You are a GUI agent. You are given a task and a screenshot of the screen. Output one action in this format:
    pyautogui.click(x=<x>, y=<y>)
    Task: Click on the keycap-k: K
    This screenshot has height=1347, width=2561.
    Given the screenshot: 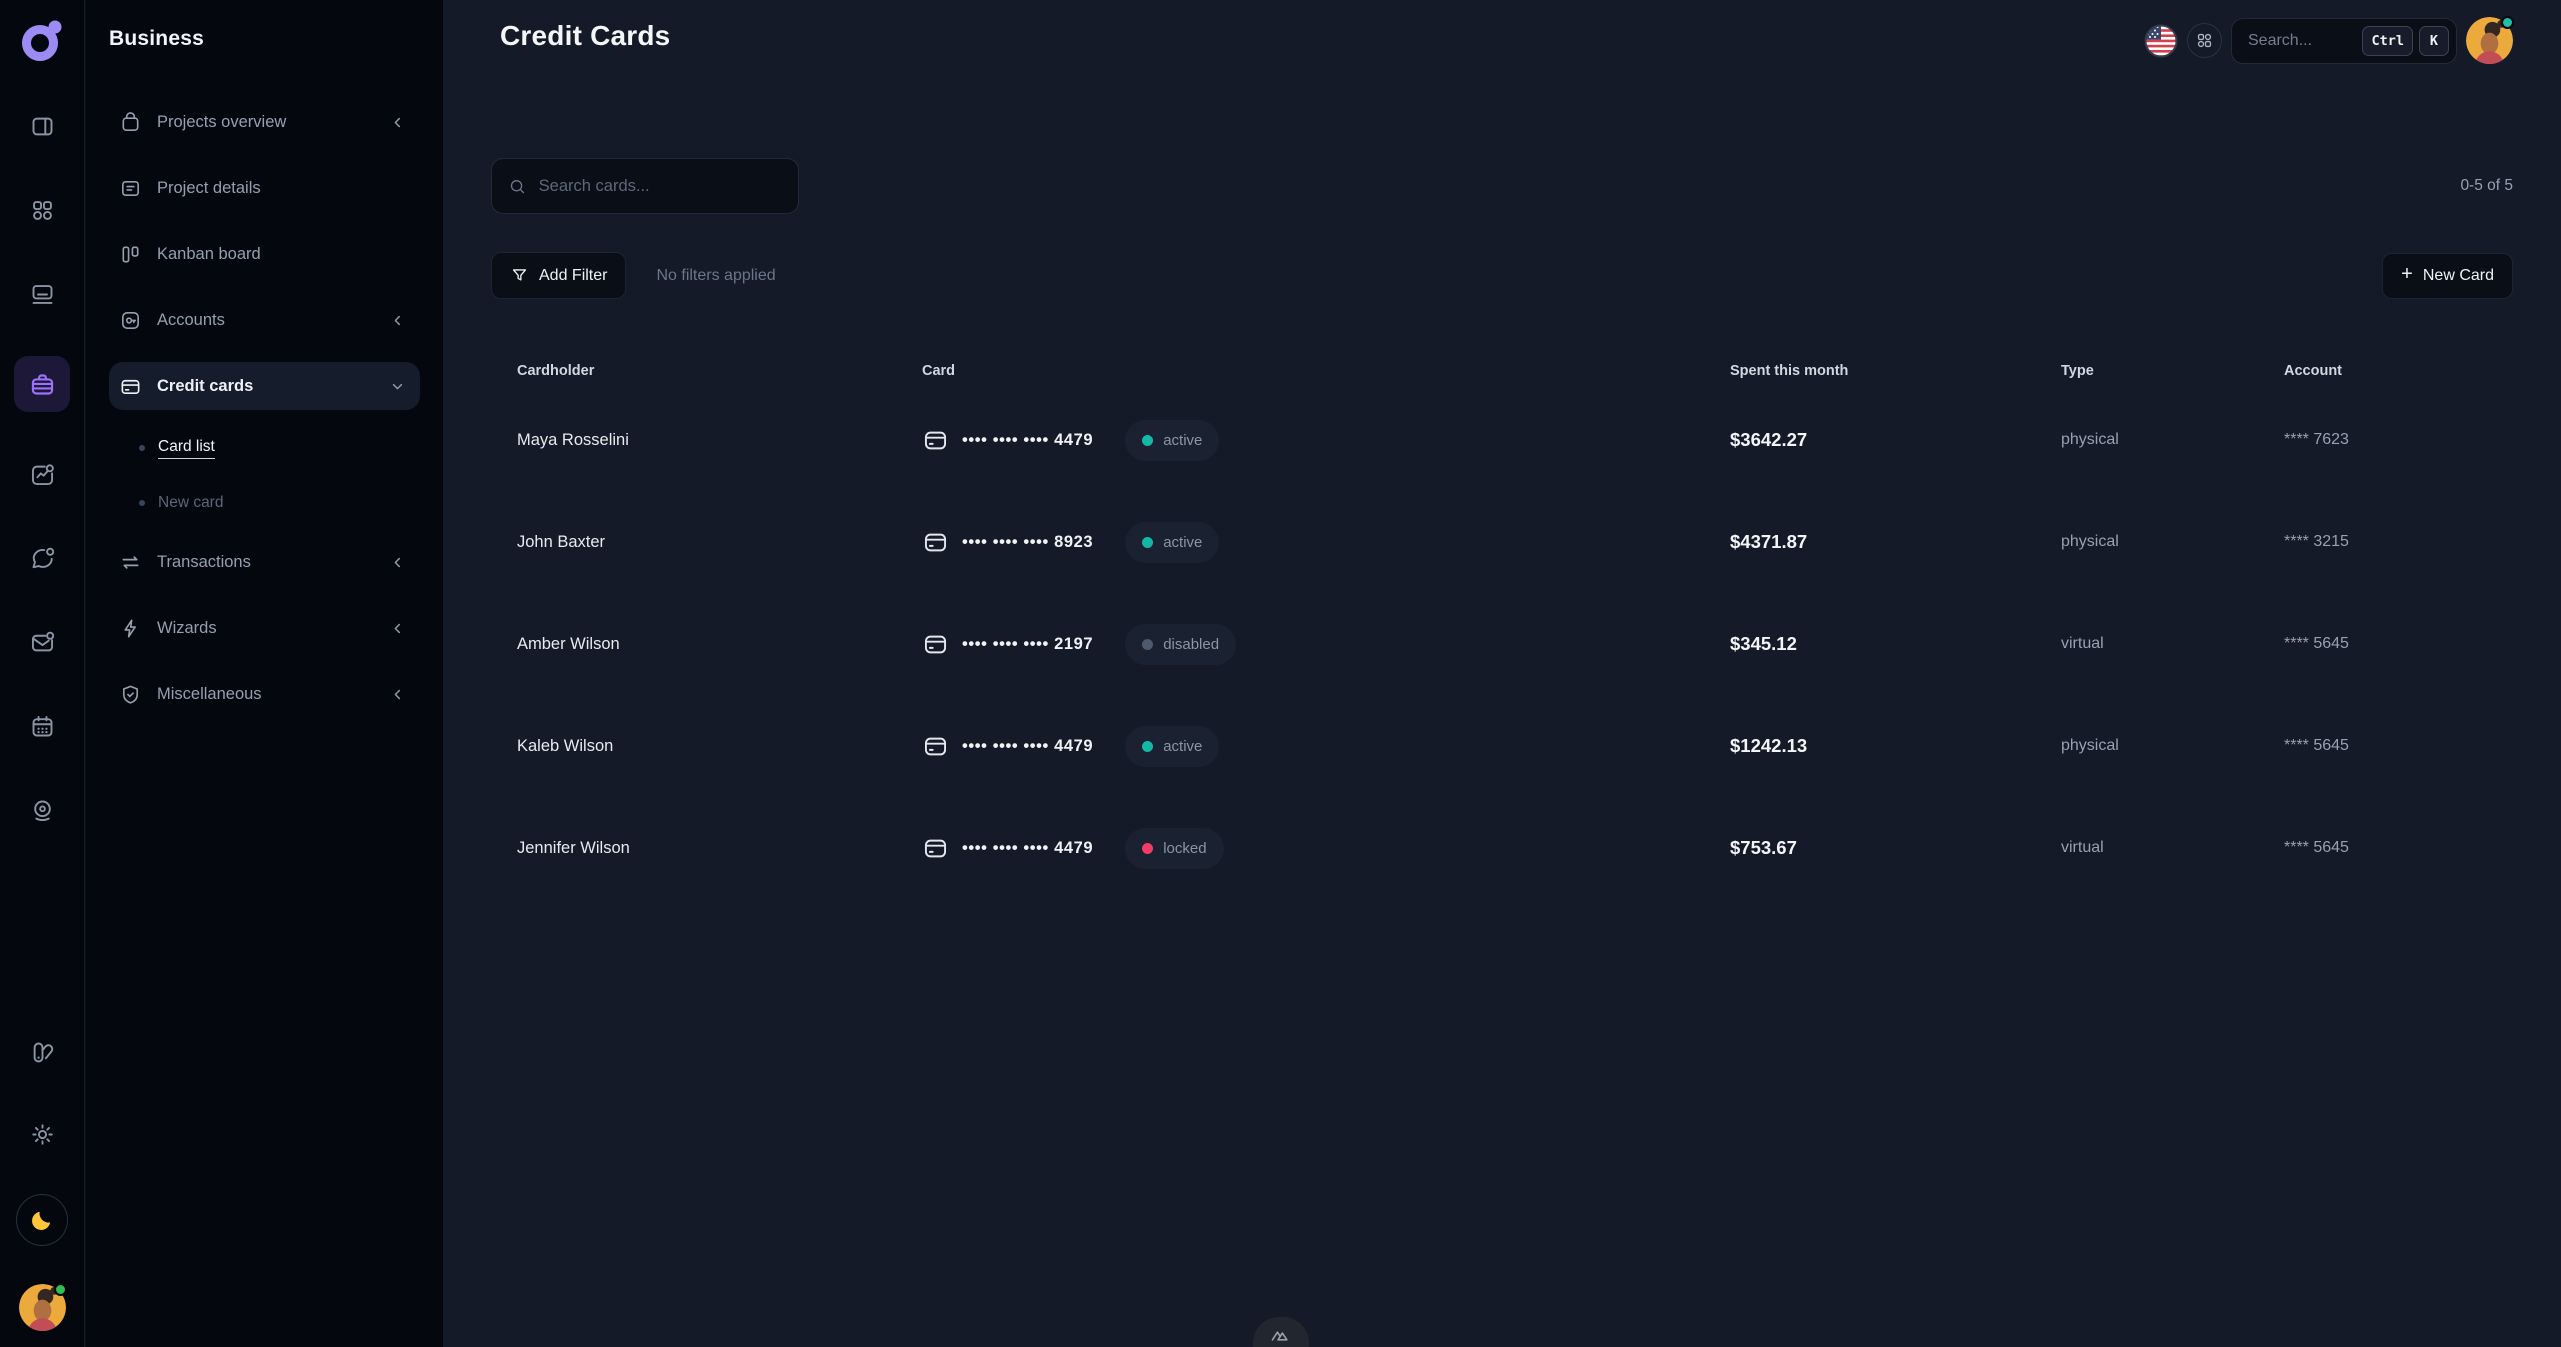 What is the action you would take?
    pyautogui.click(x=2434, y=40)
    